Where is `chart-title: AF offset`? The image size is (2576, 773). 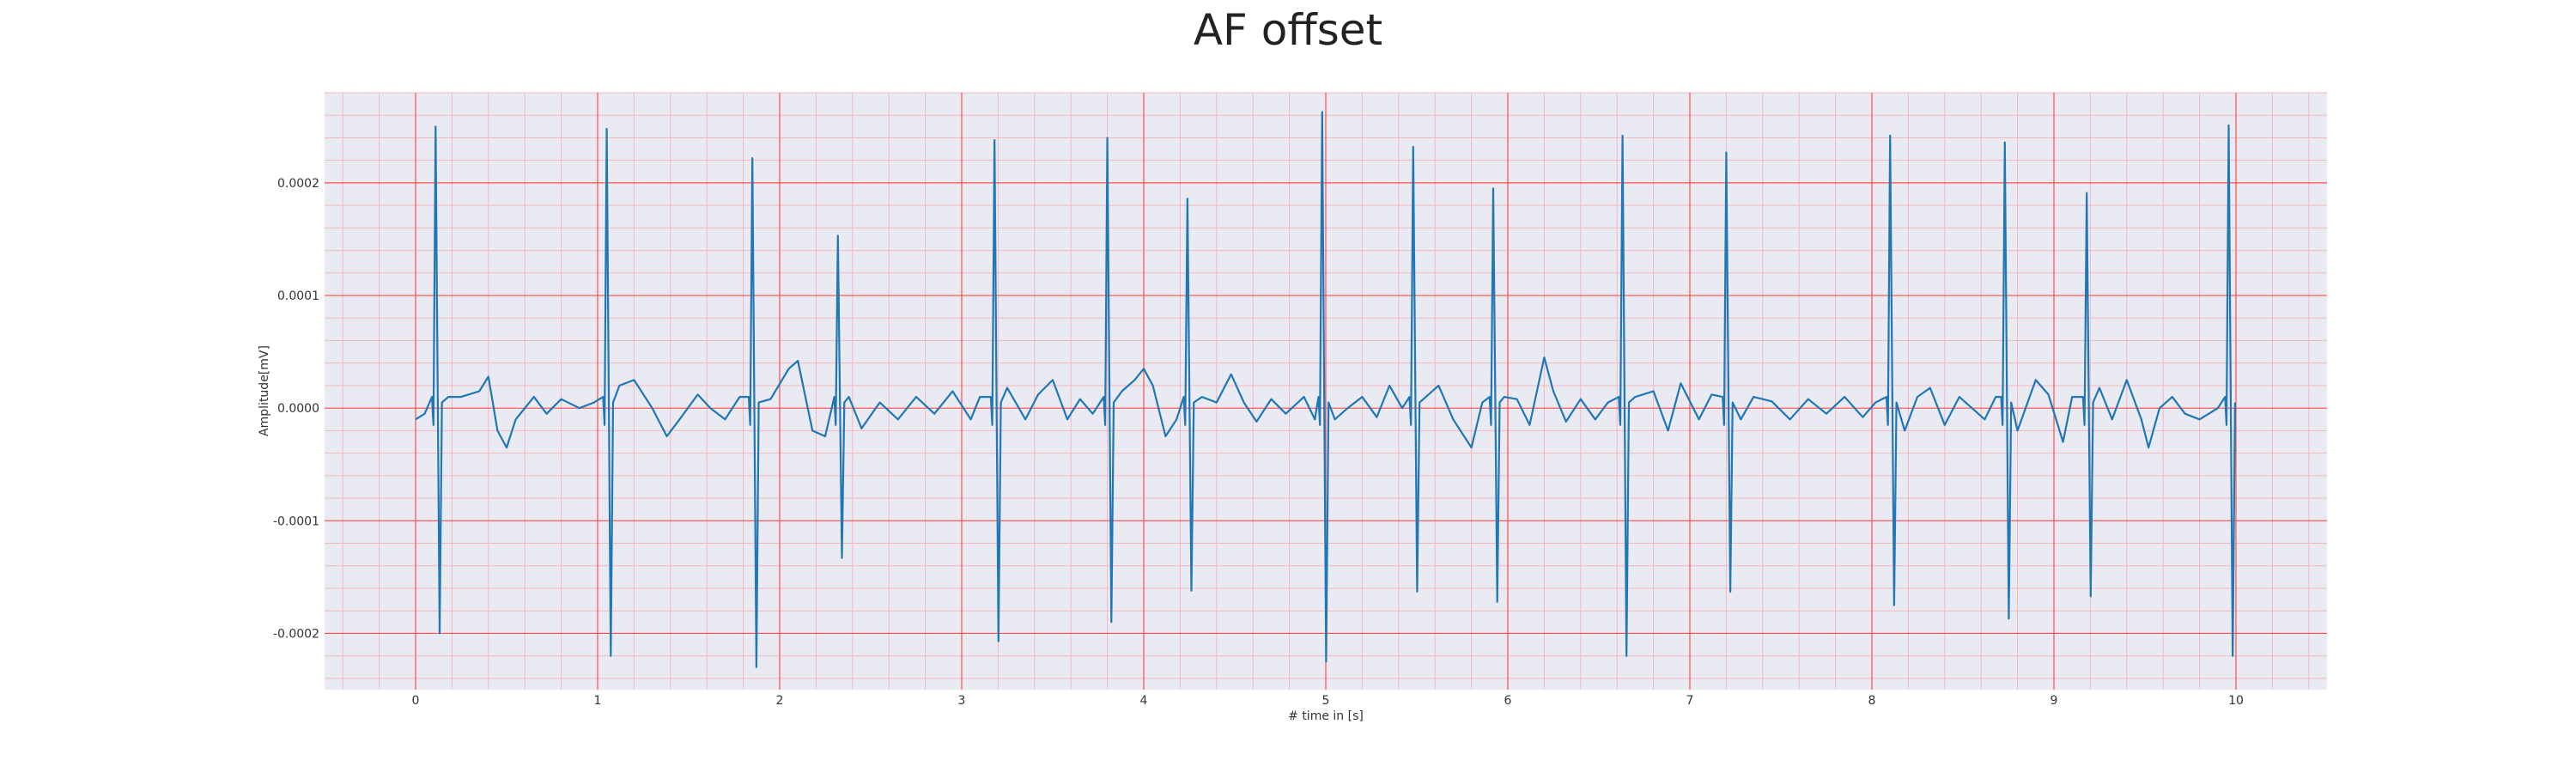
chart-title: AF offset is located at coordinates (1288, 30).